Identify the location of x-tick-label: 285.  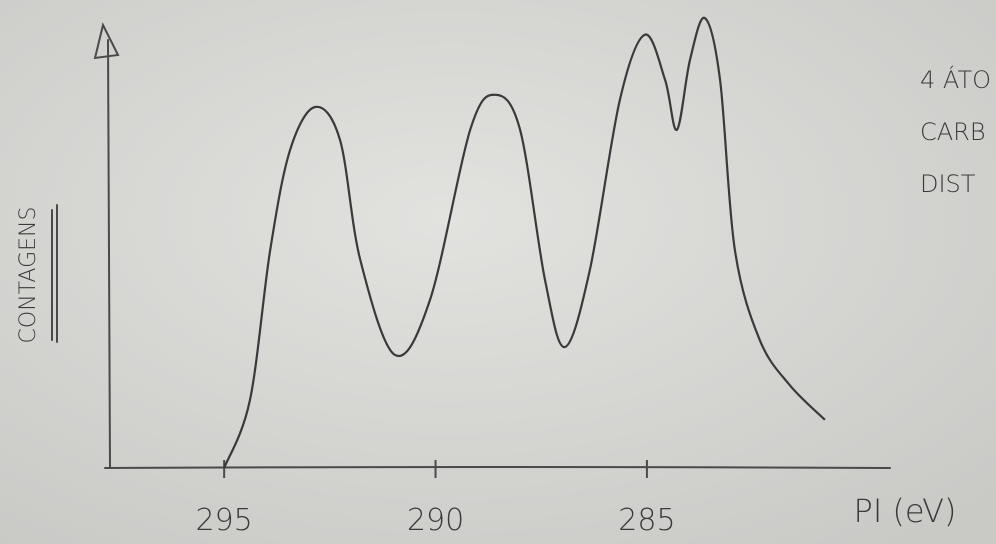
(646, 520).